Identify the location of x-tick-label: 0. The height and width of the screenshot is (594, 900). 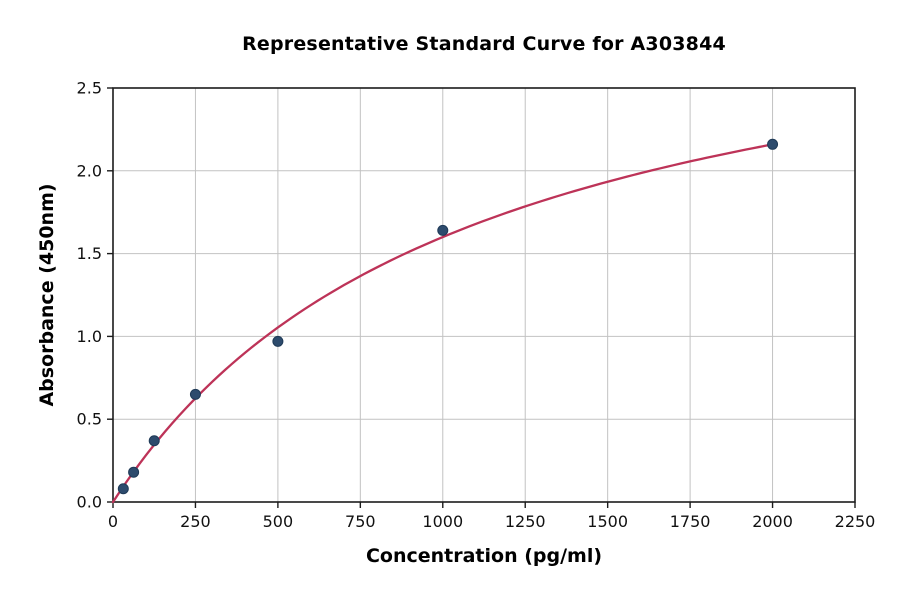
(113, 521).